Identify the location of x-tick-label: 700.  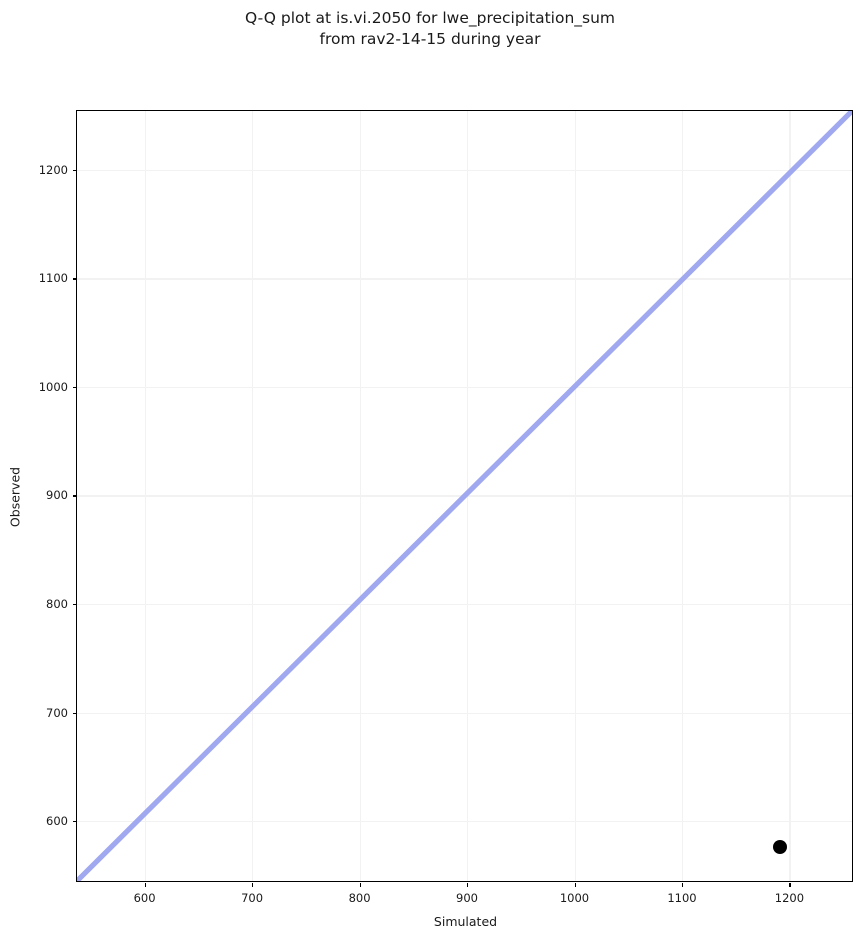
(252, 898).